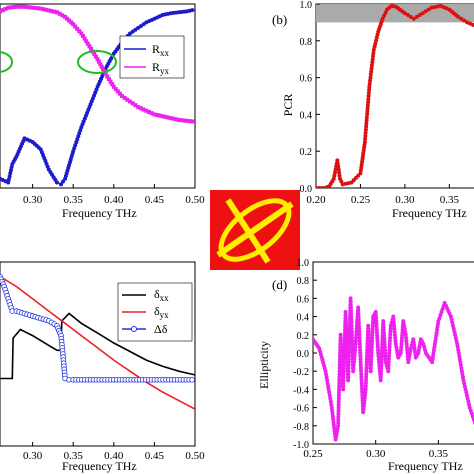 This screenshot has width=474, height=474. Describe the element at coordinates (161, 329) in the screenshot. I see `legend-label-delta: Δδ` at that location.